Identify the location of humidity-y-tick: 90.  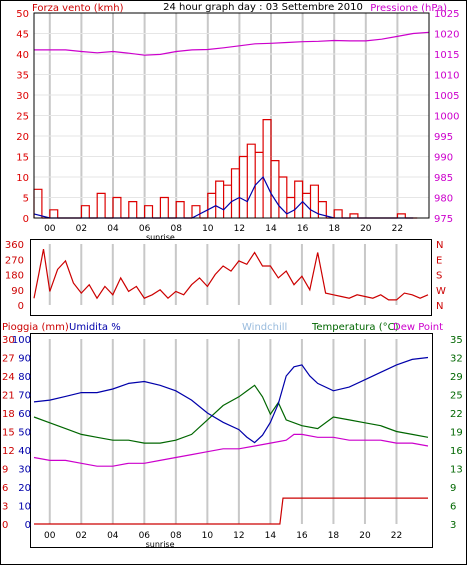
(24, 359).